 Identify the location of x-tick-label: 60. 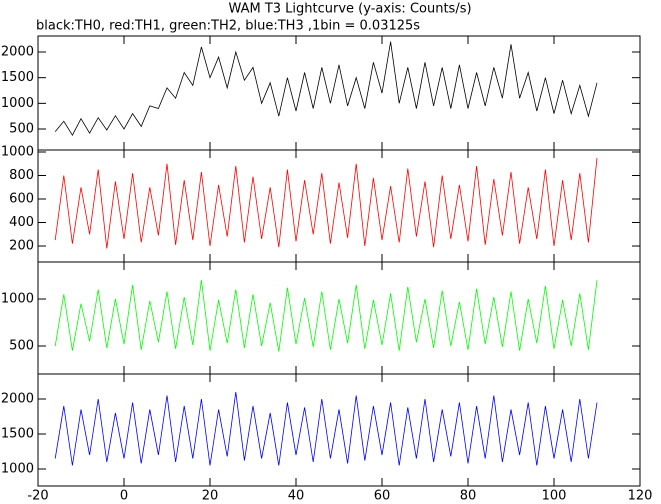
(382, 496).